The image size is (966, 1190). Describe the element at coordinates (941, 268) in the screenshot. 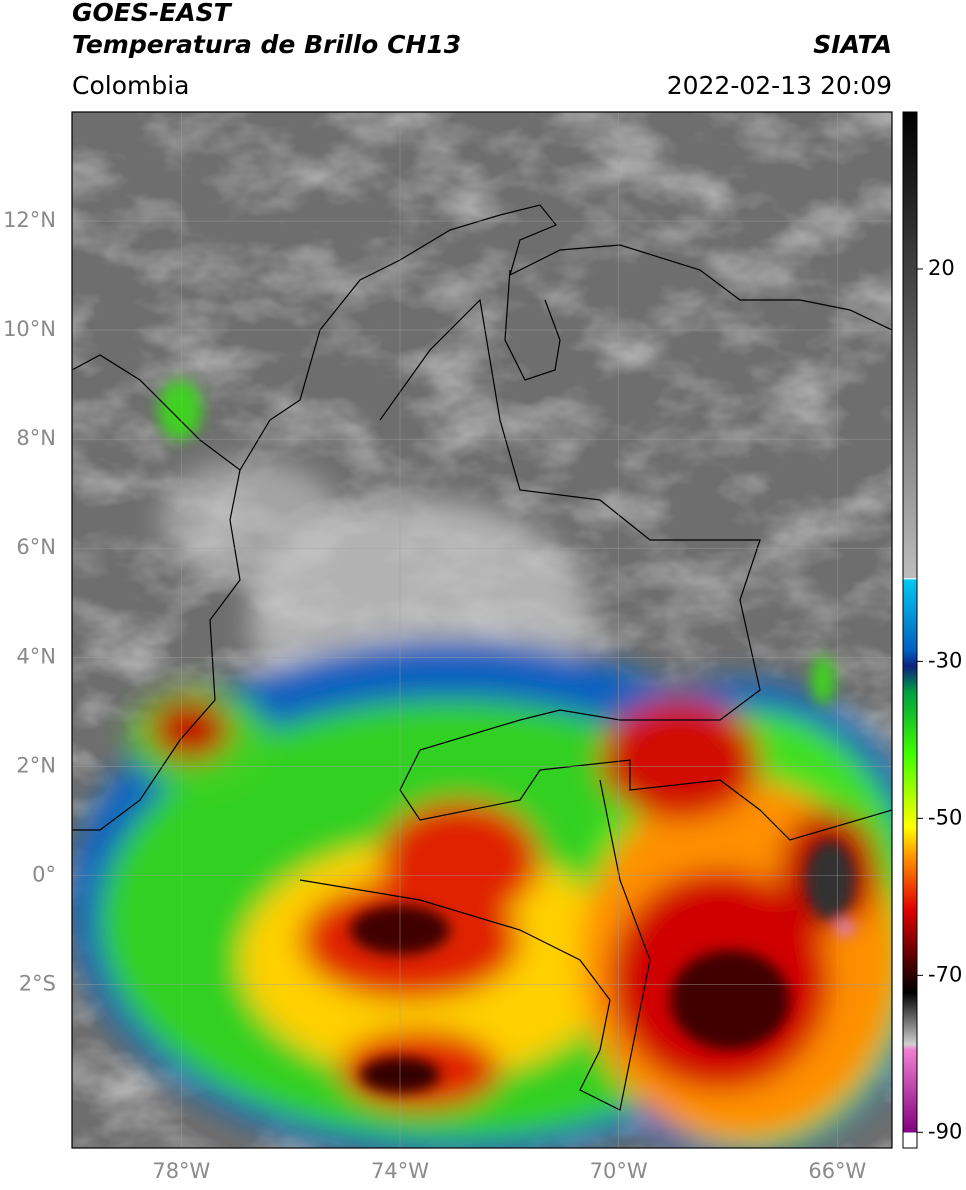

I see `colorbar-tick-label: 20` at that location.